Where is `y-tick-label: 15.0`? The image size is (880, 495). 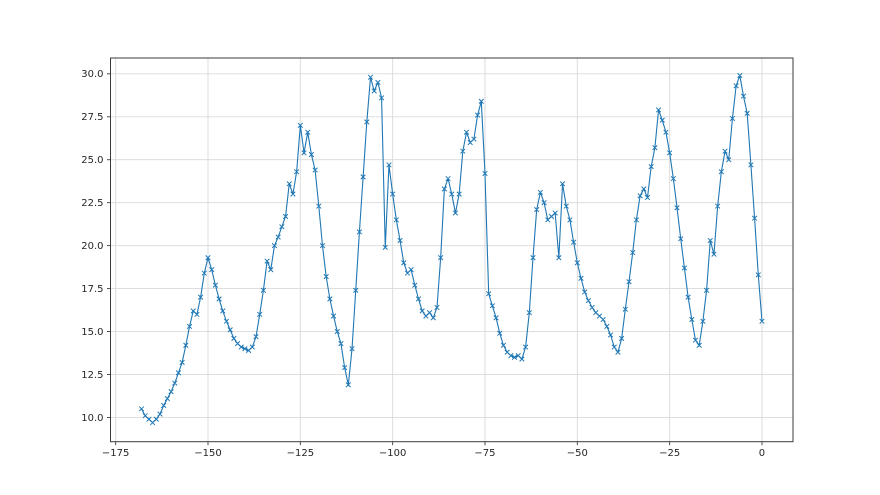 y-tick-label: 15.0 is located at coordinates (92, 332).